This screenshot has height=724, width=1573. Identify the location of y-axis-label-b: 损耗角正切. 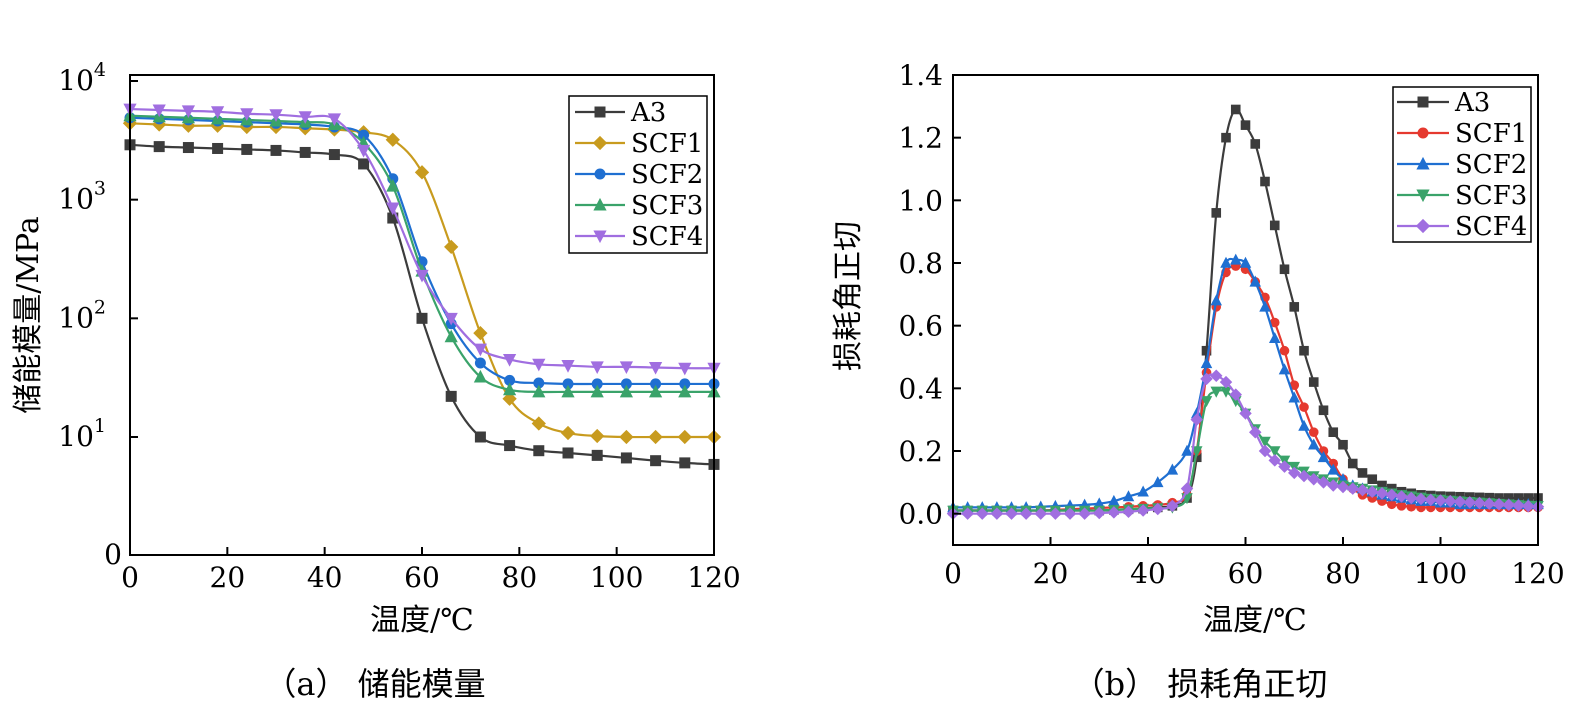
(848, 296).